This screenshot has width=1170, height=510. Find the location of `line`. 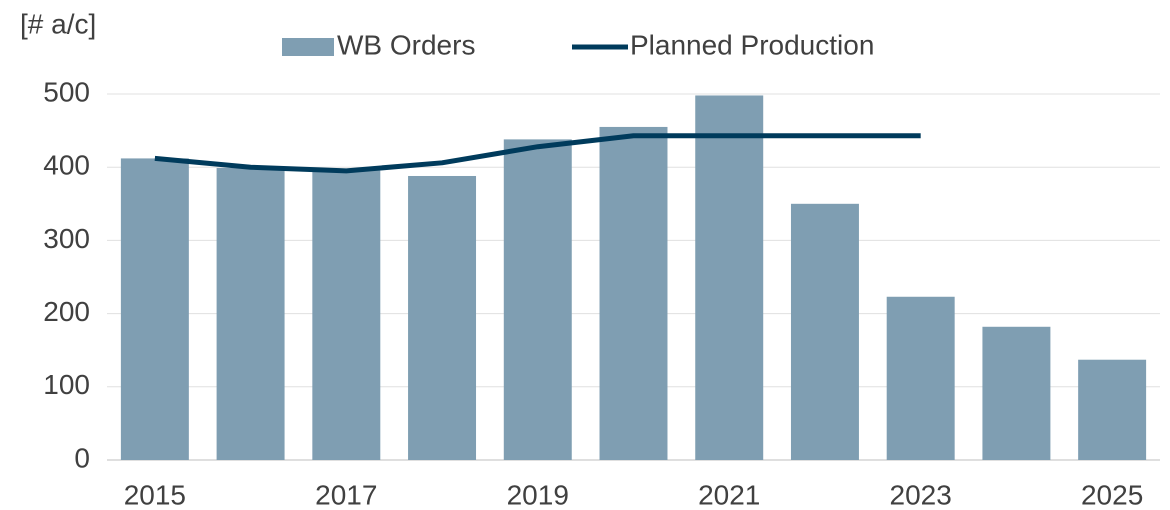

line is located at coordinates (537, 153).